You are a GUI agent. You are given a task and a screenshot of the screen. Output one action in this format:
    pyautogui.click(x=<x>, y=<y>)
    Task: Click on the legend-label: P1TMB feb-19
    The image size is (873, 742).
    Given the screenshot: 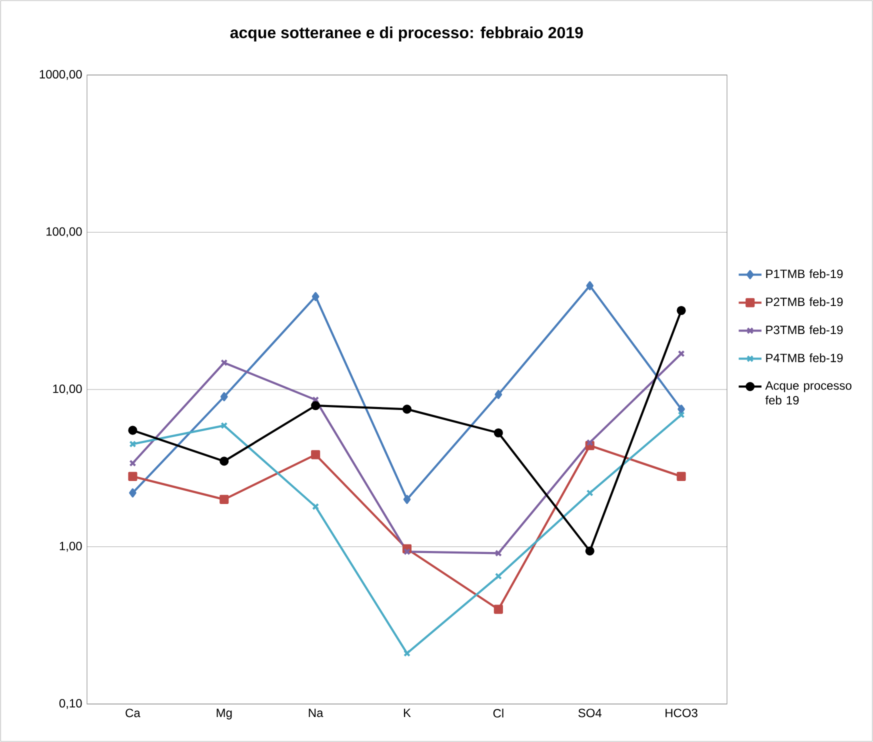 What is the action you would take?
    pyautogui.click(x=804, y=273)
    